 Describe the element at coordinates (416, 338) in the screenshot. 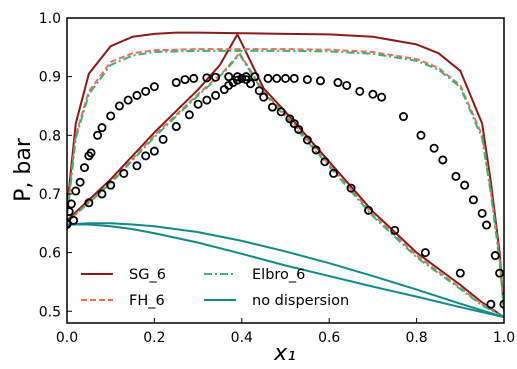

I see `x-tick-label: 0.8` at that location.